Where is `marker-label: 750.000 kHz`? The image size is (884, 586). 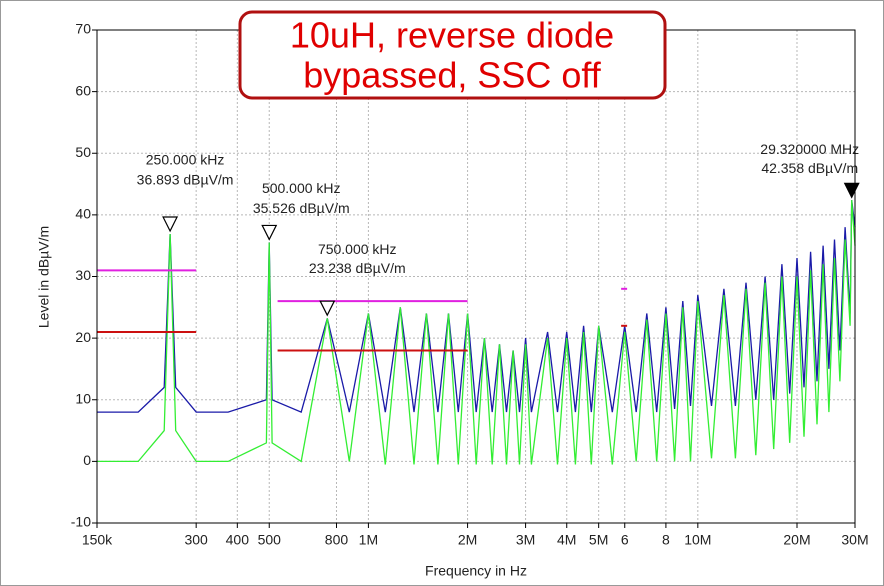
marker-label: 750.000 kHz is located at coordinates (357, 249).